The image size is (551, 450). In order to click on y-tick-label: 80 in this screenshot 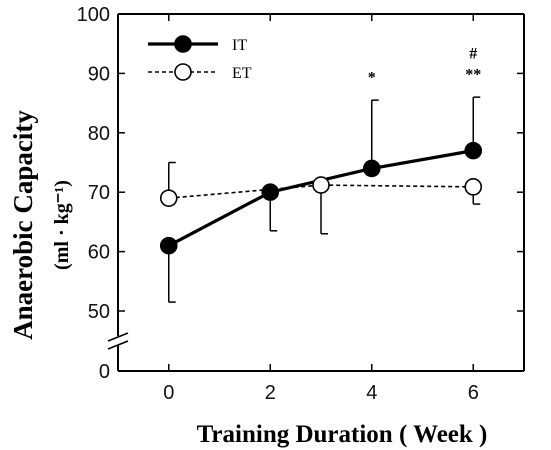, I will do `click(99, 134)`.